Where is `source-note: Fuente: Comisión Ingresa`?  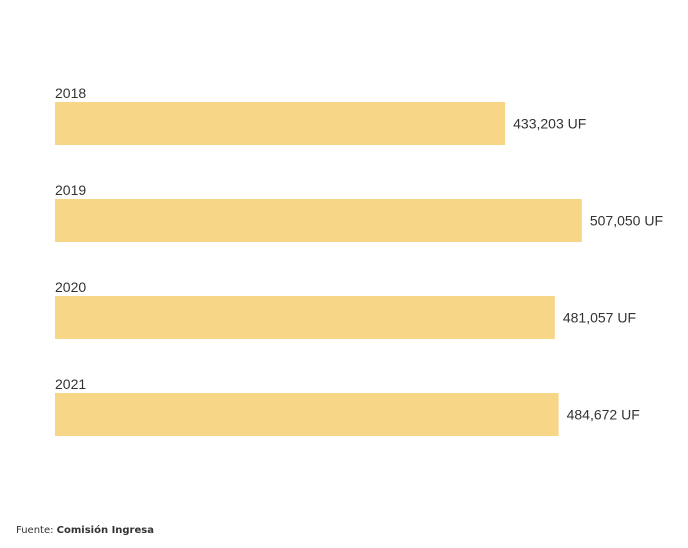
source-note: Fuente: Comisión Ingresa is located at coordinates (85, 530).